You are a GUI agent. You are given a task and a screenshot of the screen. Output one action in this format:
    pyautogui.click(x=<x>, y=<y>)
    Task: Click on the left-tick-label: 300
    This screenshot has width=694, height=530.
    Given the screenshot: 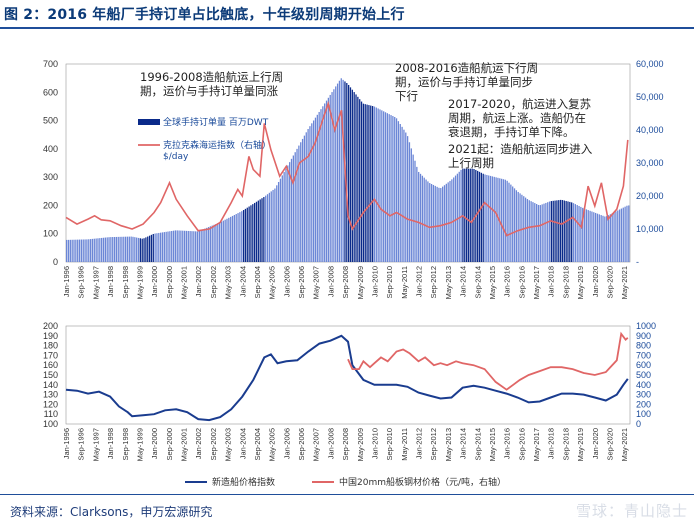 What is the action you would take?
    pyautogui.click(x=50, y=177)
    